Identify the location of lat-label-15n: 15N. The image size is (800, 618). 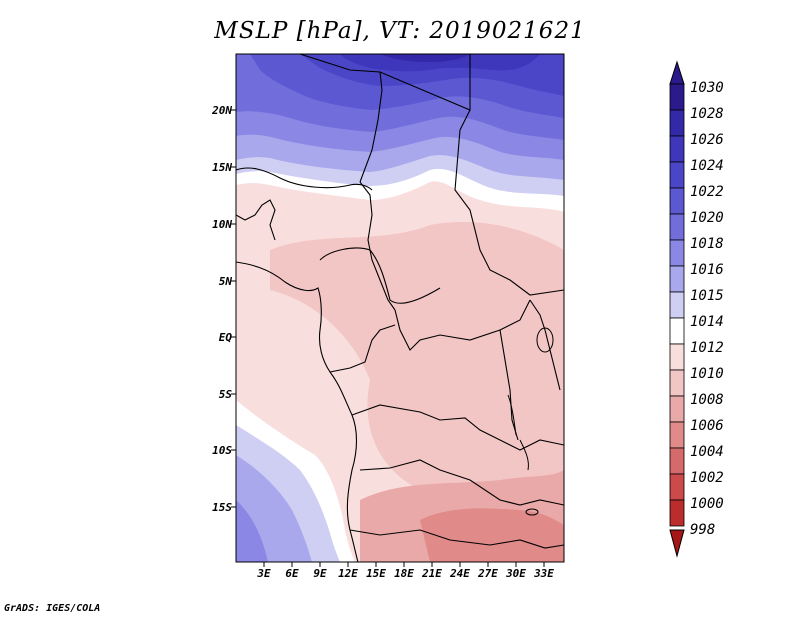
(222, 167).